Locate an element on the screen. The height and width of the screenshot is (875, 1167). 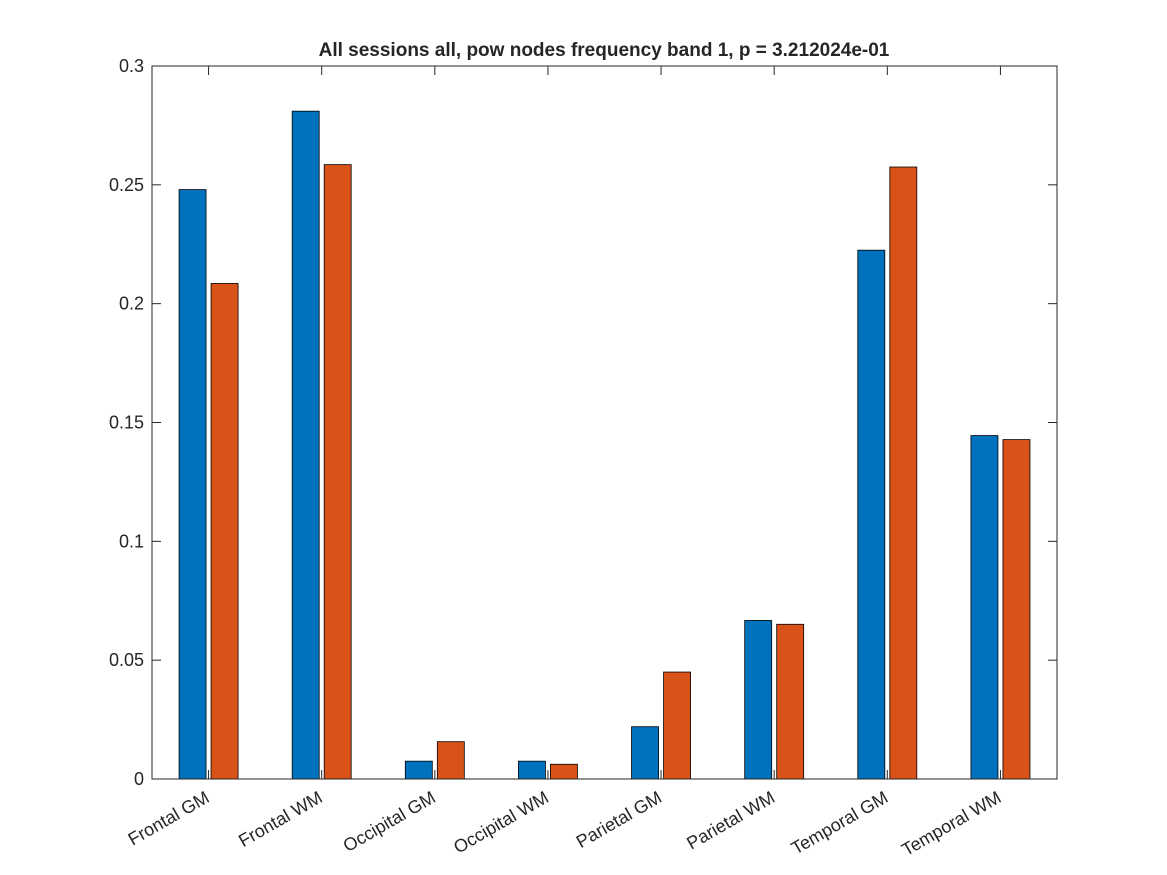
x-tick-label: Temporal GM is located at coordinates (840, 822).